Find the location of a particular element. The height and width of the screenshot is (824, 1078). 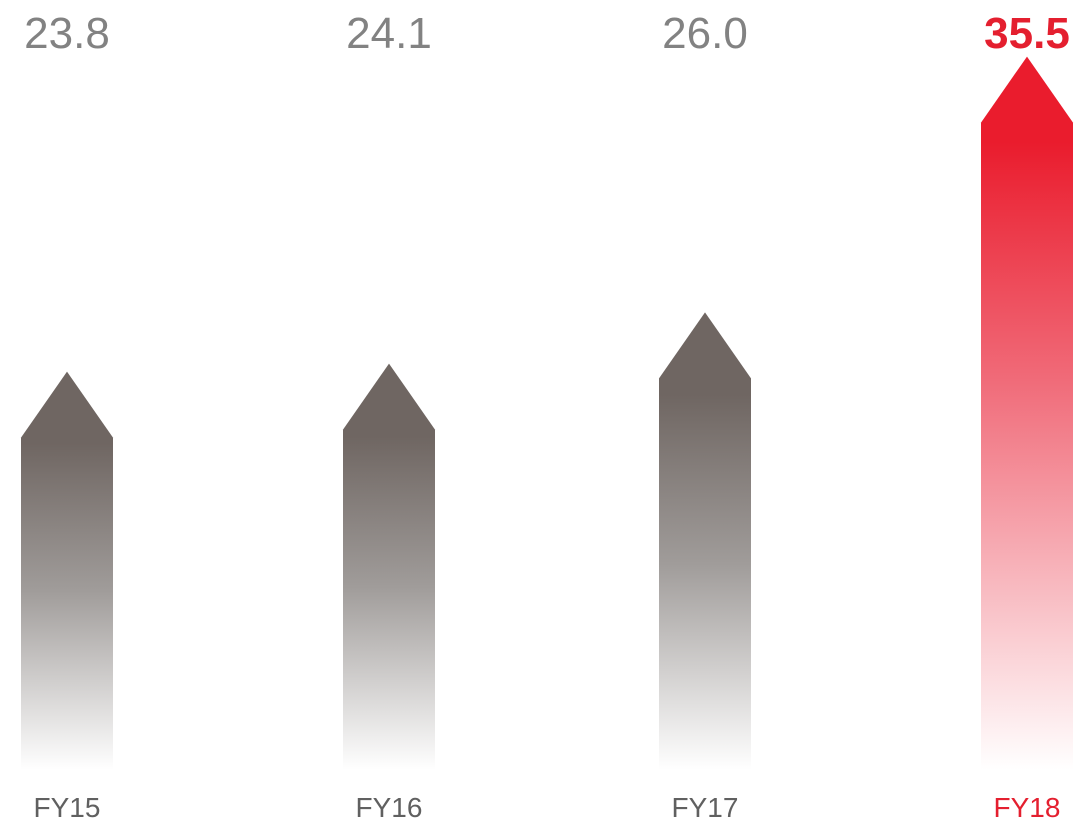

category-label-fy18: FY18 is located at coordinates (1027, 807).